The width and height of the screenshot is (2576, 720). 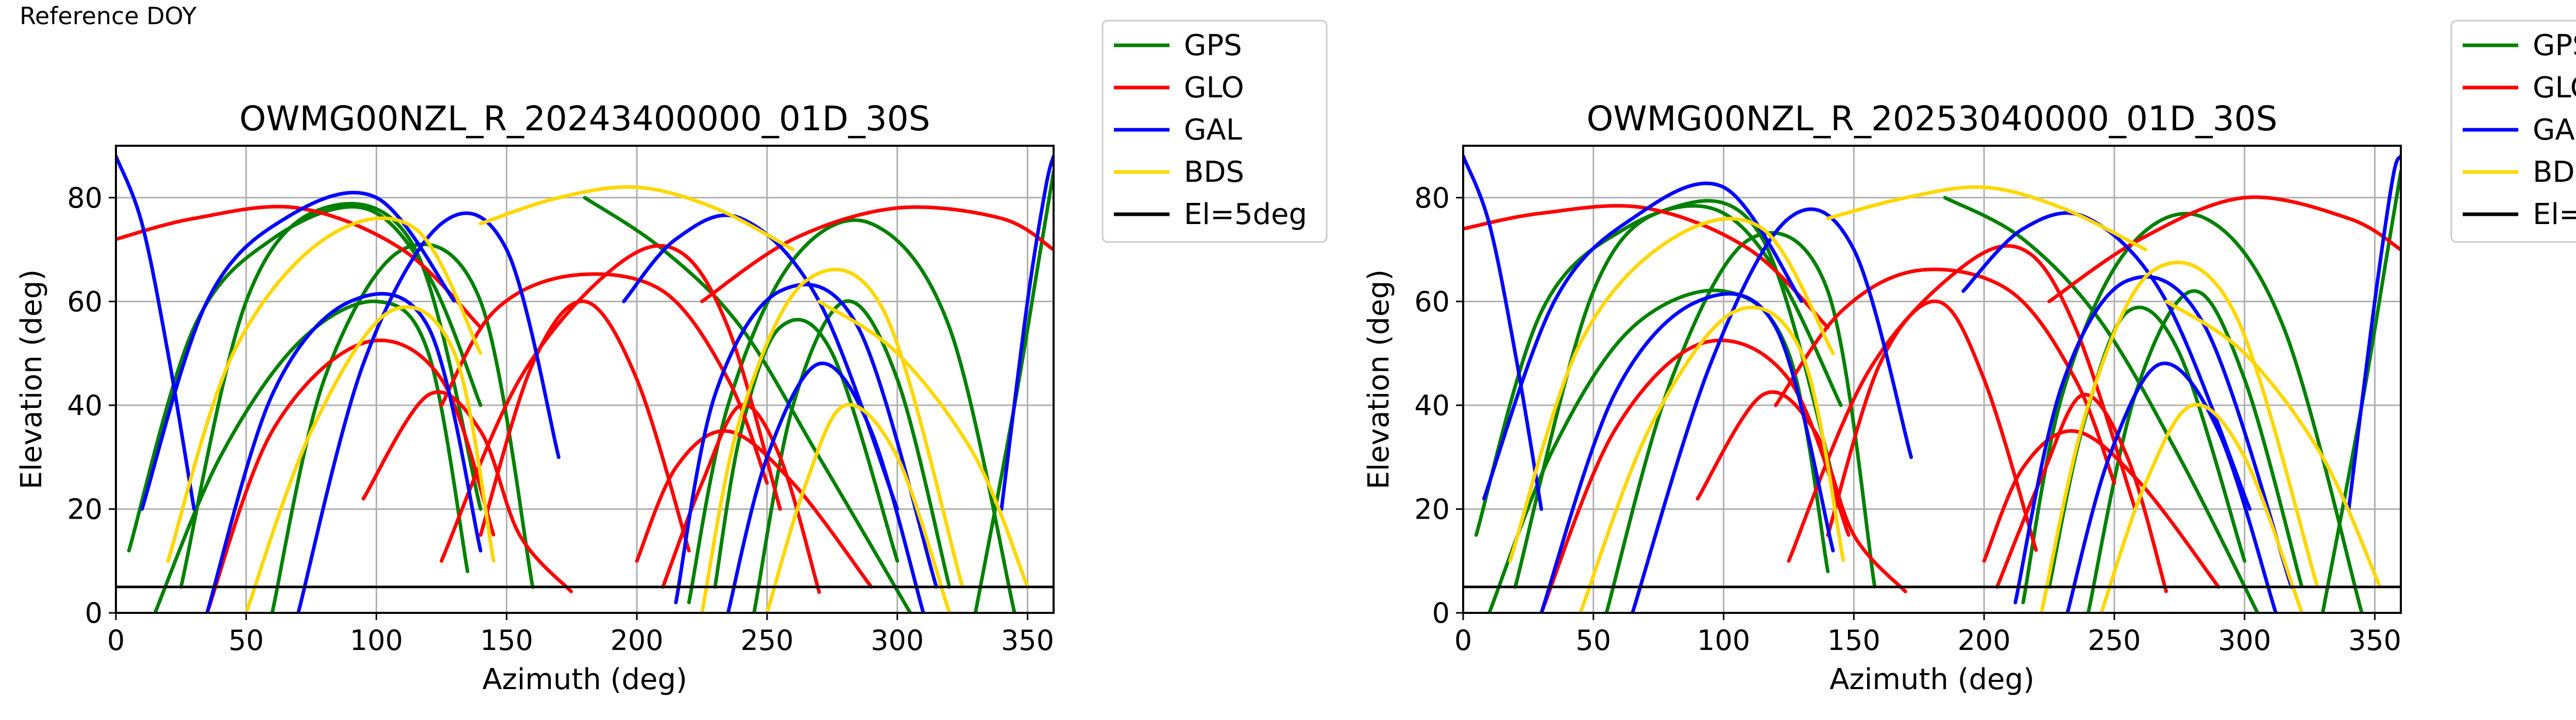 What do you see at coordinates (1931, 119) in the screenshot?
I see `chart-title: OWMG00NZL_R_20253040000_01D_30S` at bounding box center [1931, 119].